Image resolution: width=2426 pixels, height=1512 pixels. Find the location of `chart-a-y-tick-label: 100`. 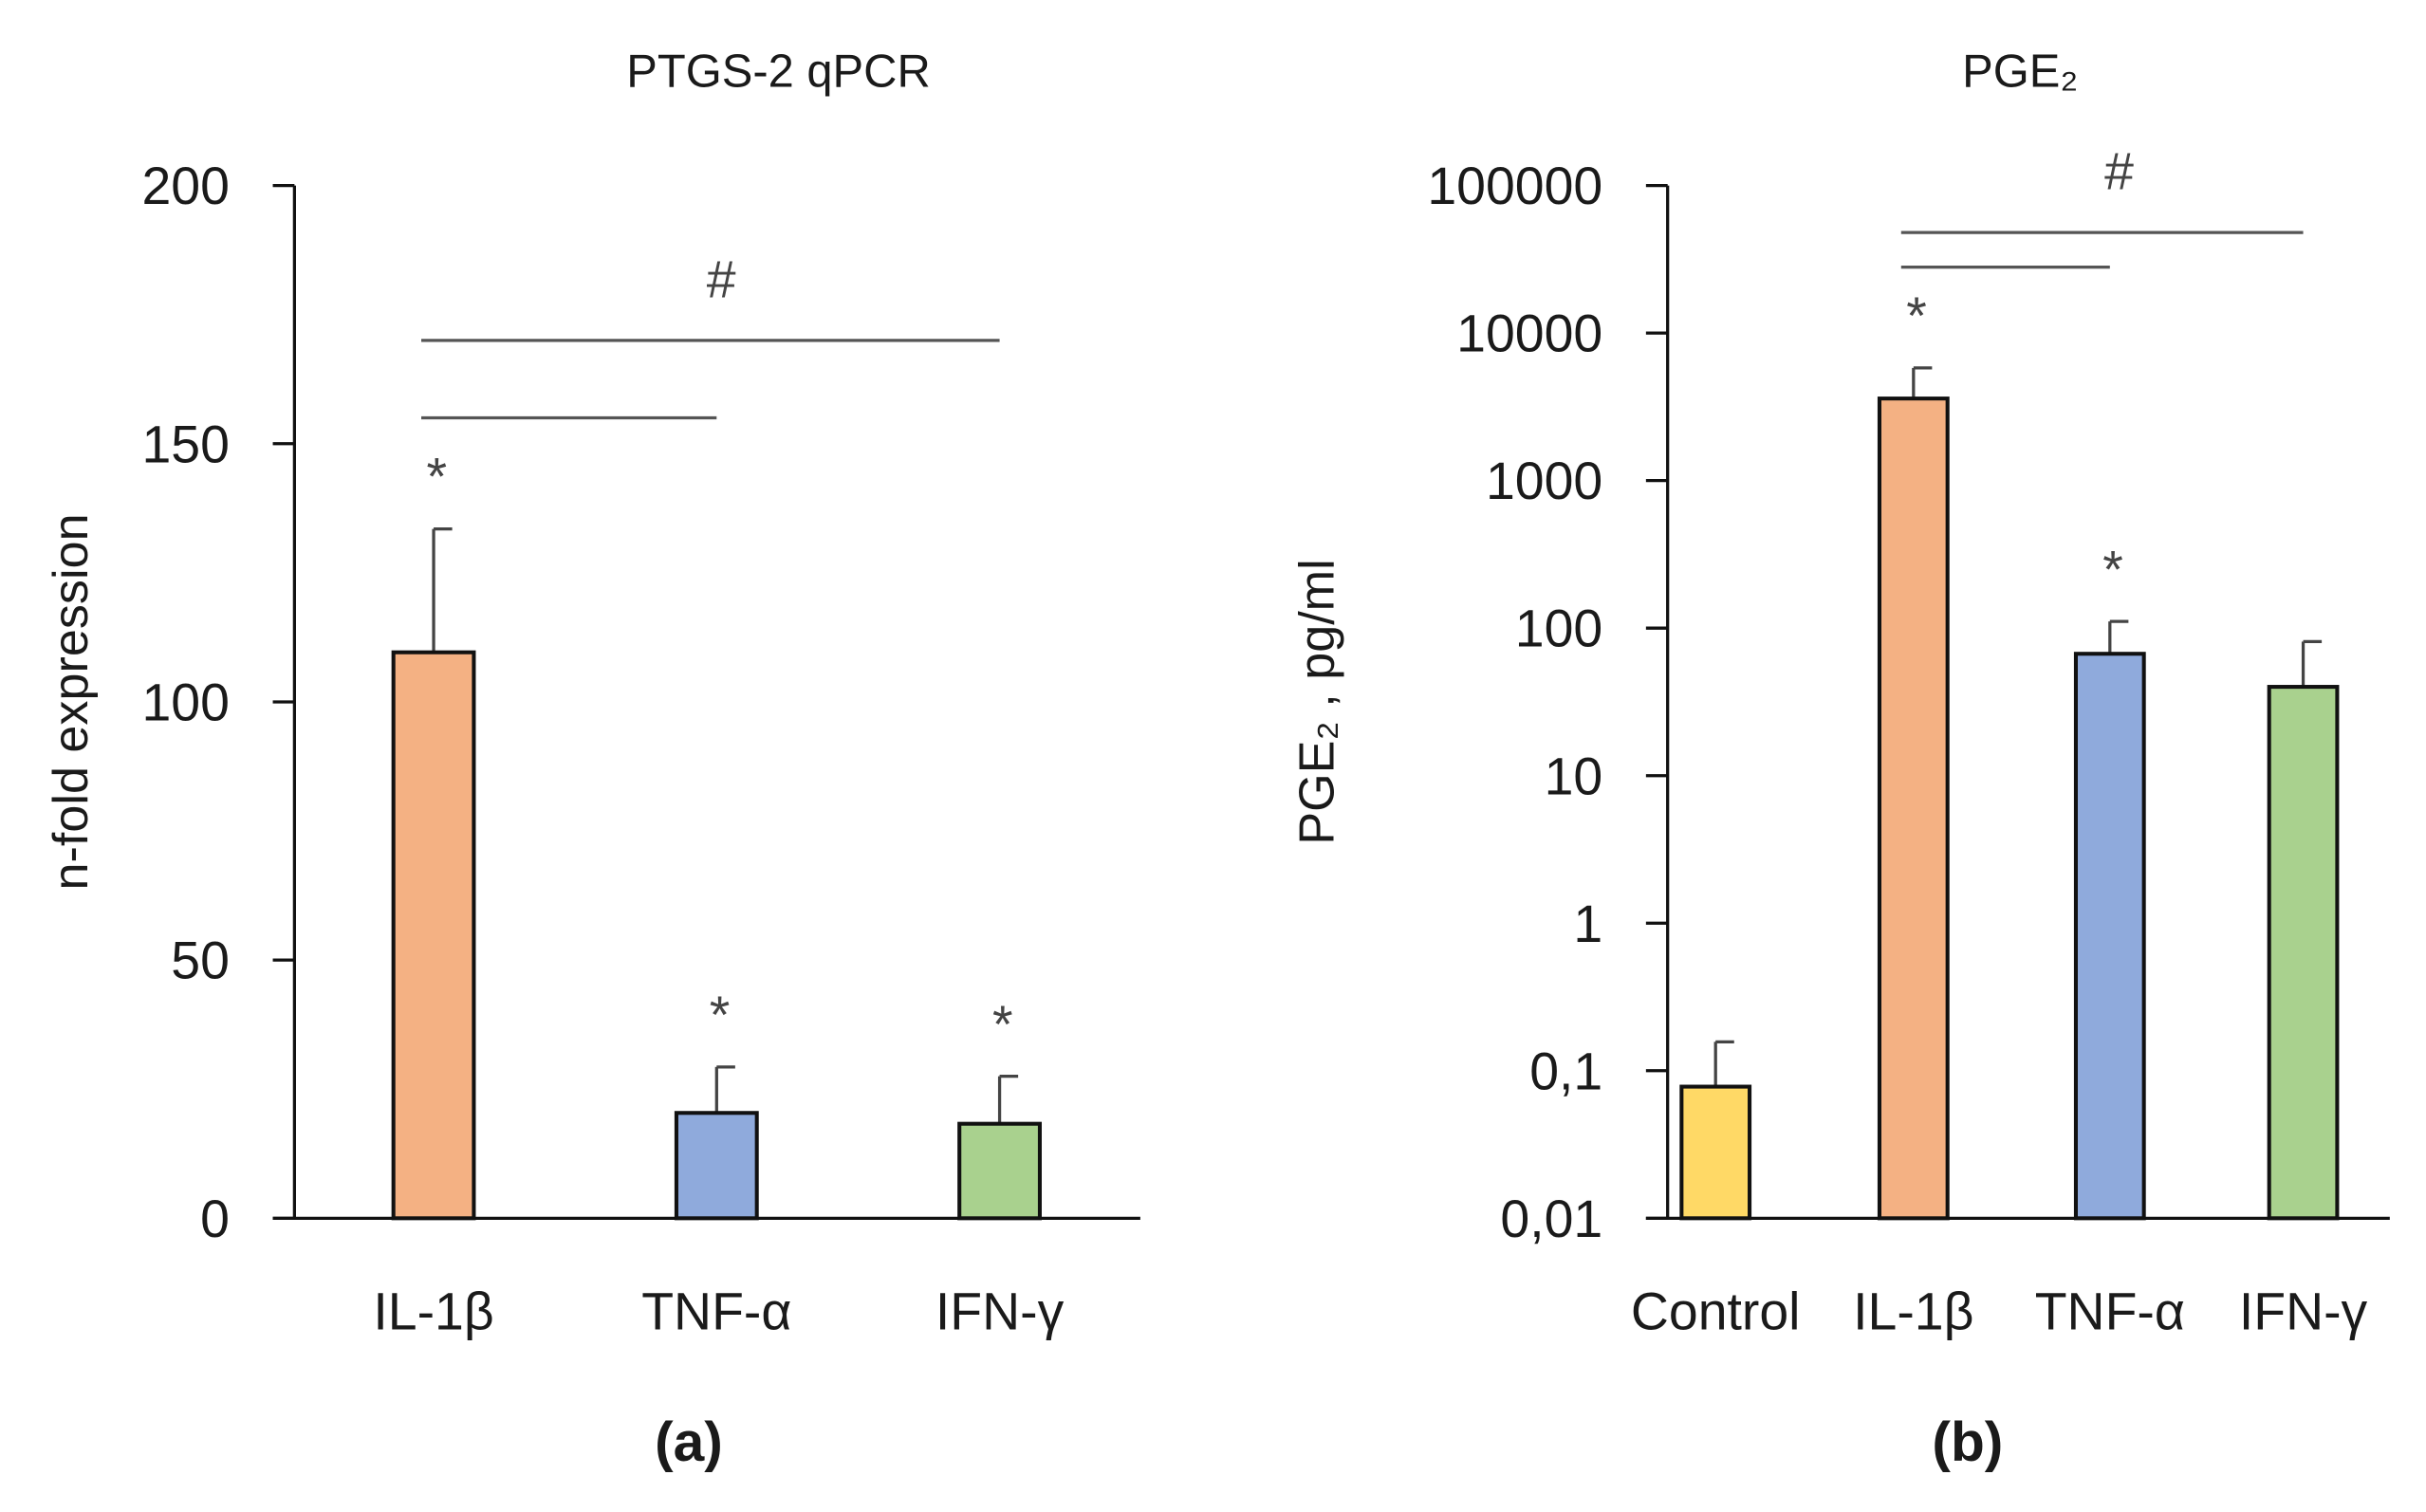

chart-a-y-tick-label: 100 is located at coordinates (185, 702).